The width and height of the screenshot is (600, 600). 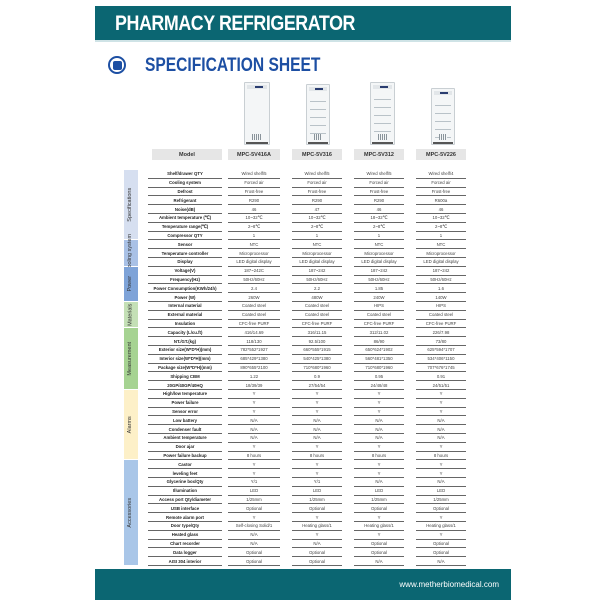 What do you see at coordinates (185, 209) in the screenshot?
I see `row-label: Noise(dB)` at bounding box center [185, 209].